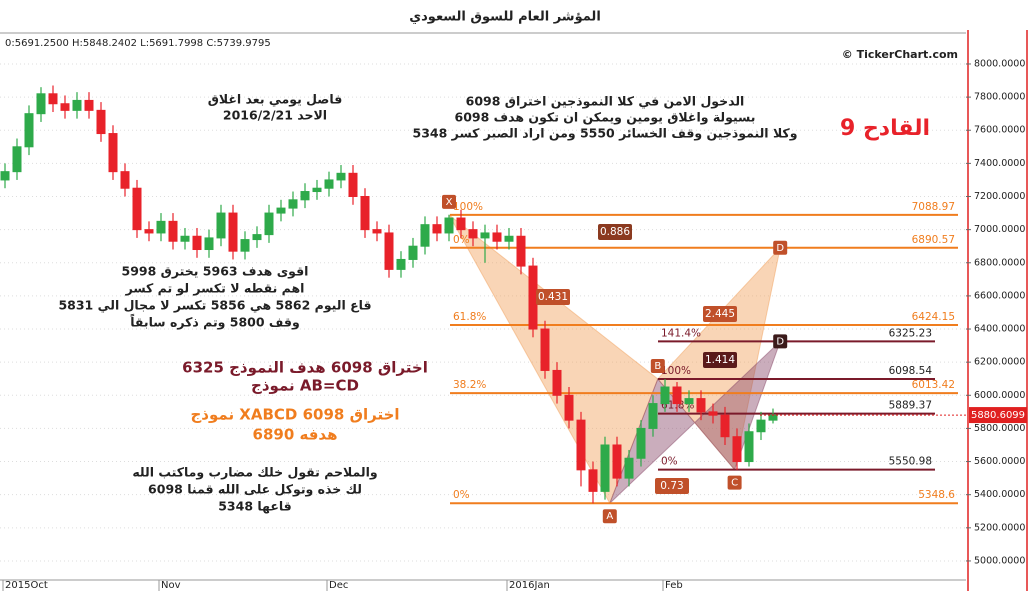 The width and height of the screenshot is (1030, 591). What do you see at coordinates (780, 248) in the screenshot?
I see `point-label: D` at bounding box center [780, 248].